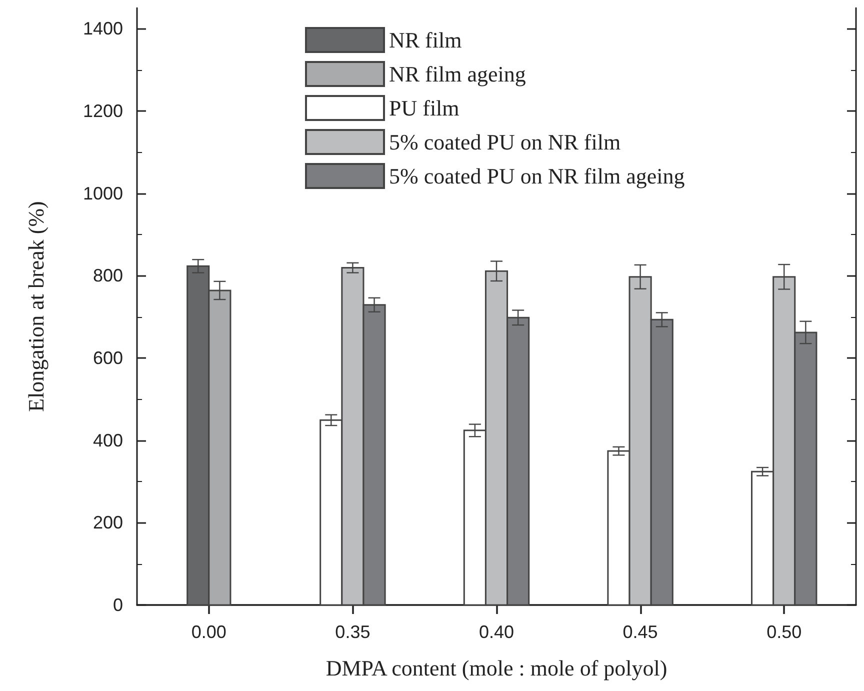 The height and width of the screenshot is (691, 864). I want to click on y-tick-label: 400, so click(107, 440).